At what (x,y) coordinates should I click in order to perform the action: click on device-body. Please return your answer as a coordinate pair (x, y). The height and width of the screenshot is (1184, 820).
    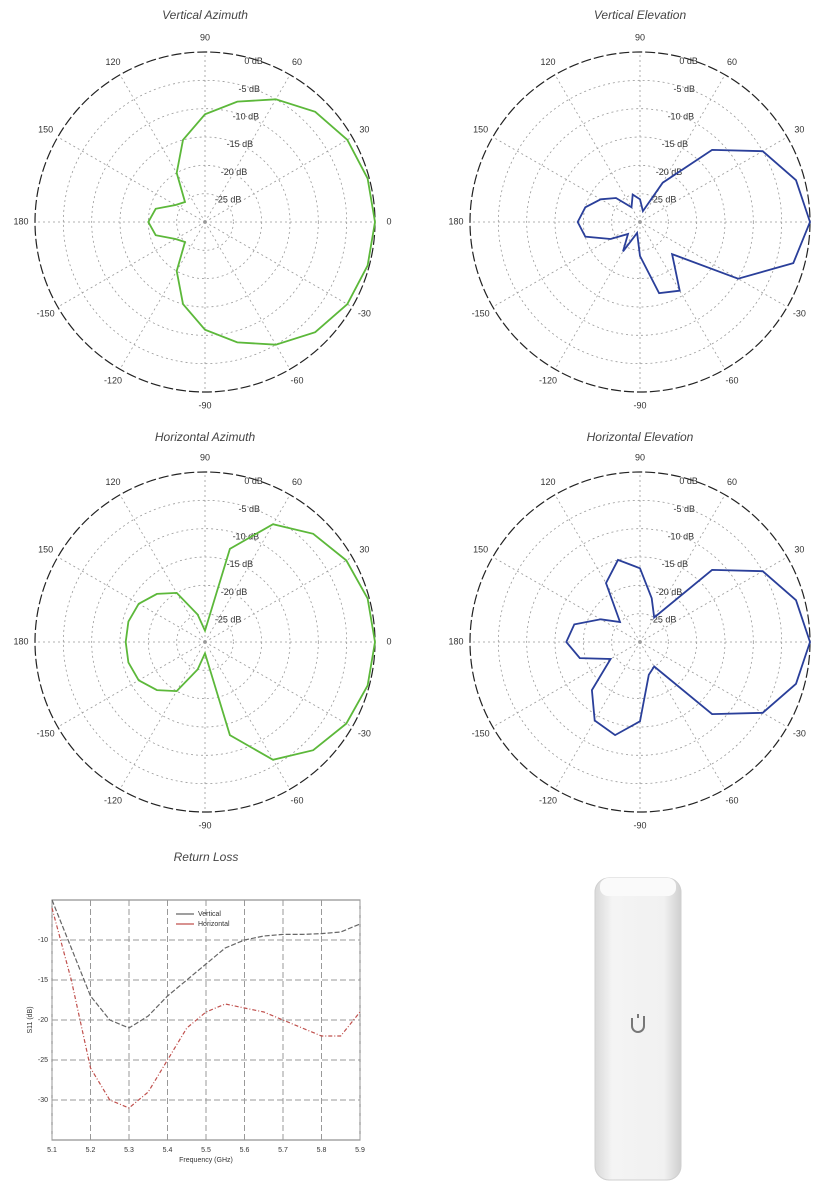
    Looking at the image, I should click on (638, 1029).